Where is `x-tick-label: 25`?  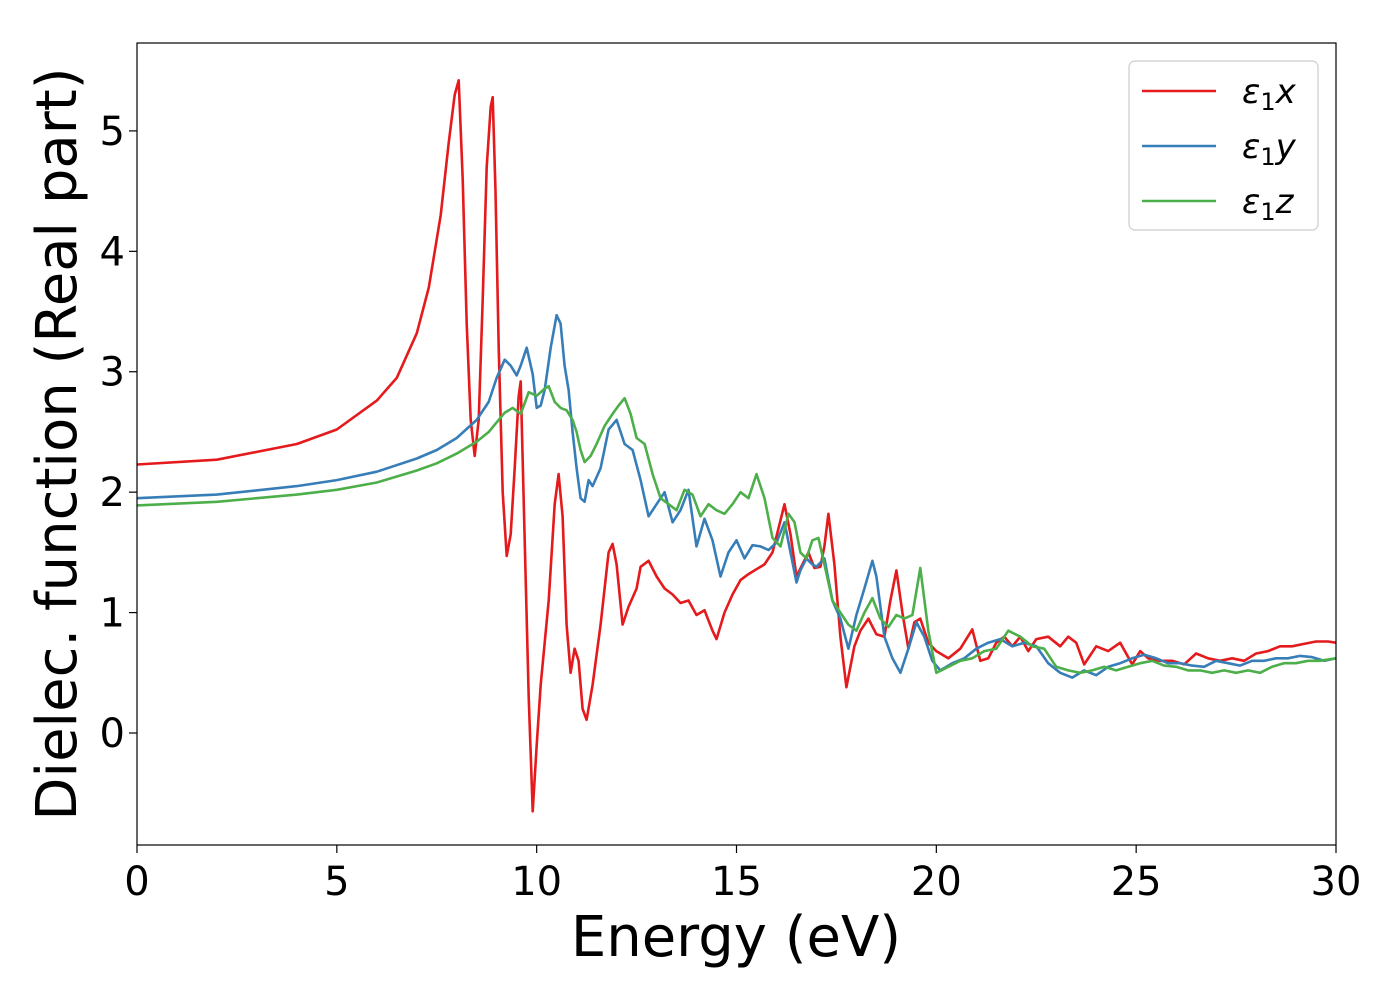
x-tick-label: 25 is located at coordinates (1136, 882).